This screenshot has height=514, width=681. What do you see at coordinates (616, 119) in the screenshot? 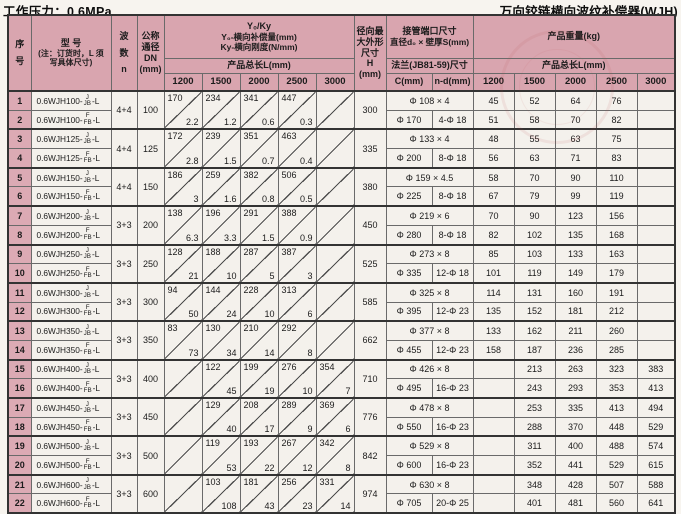
I see `weight-cell: 82` at bounding box center [616, 119].